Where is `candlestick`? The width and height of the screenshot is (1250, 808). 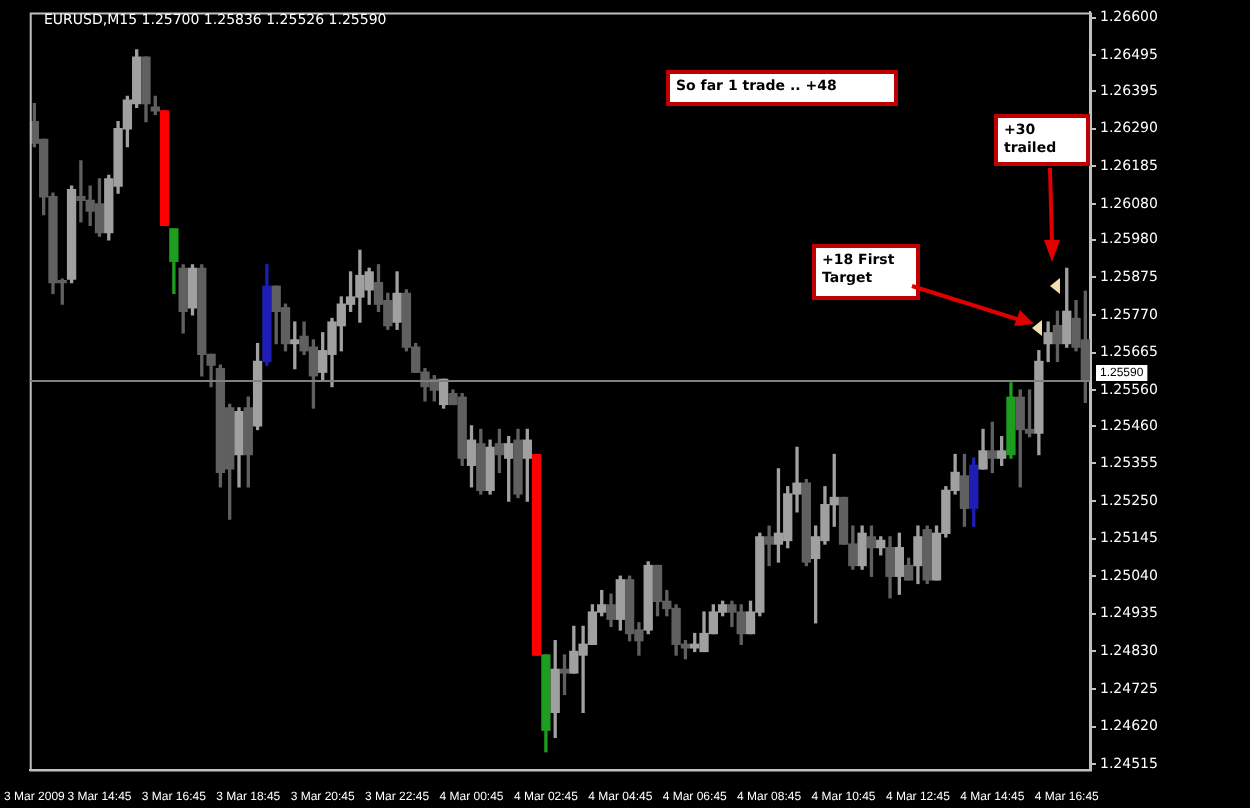
candlestick is located at coordinates (769, 546).